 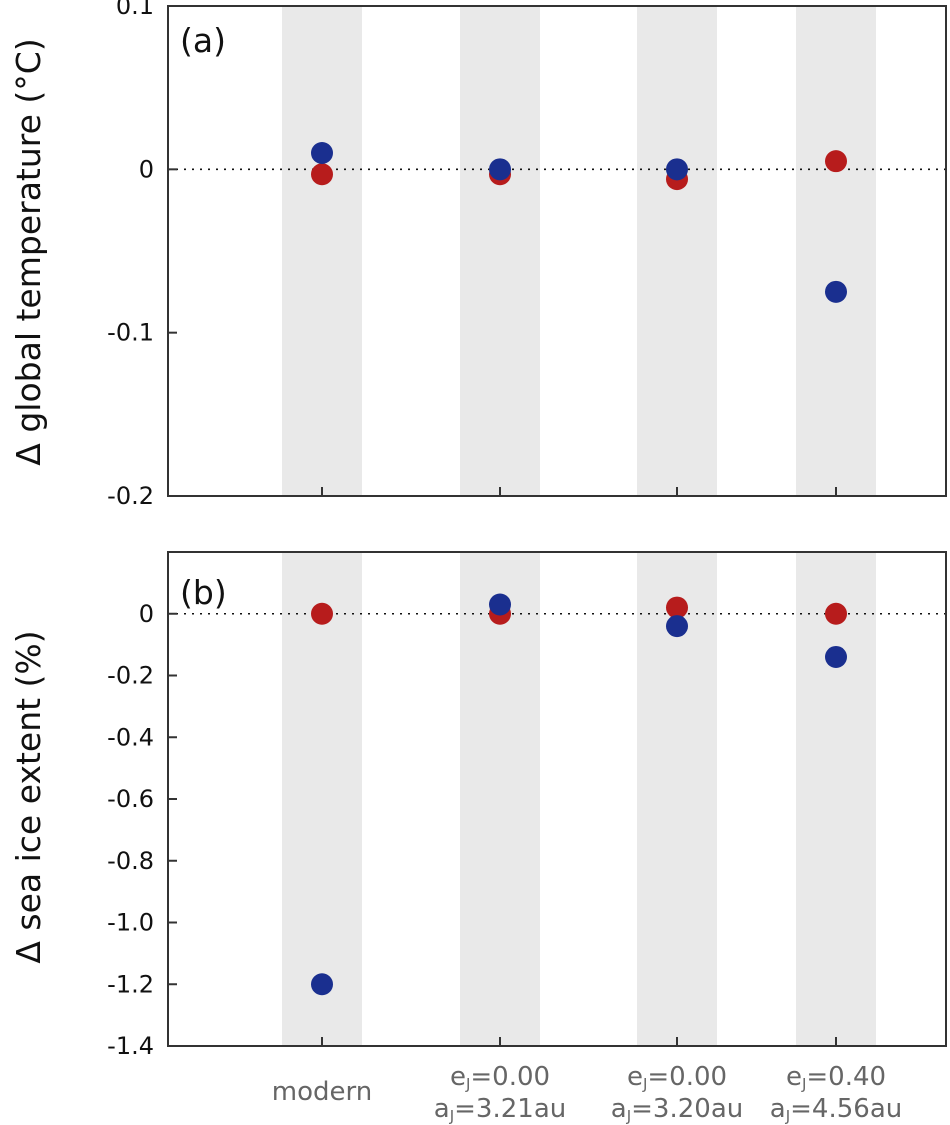 What do you see at coordinates (146, 169) in the screenshot?
I see `y-tick-label-a-1: 0` at bounding box center [146, 169].